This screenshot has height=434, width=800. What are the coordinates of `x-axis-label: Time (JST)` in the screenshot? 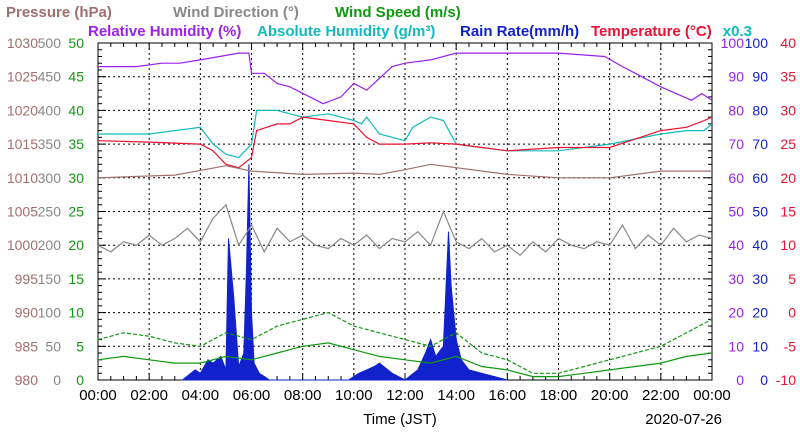 It's located at (400, 419).